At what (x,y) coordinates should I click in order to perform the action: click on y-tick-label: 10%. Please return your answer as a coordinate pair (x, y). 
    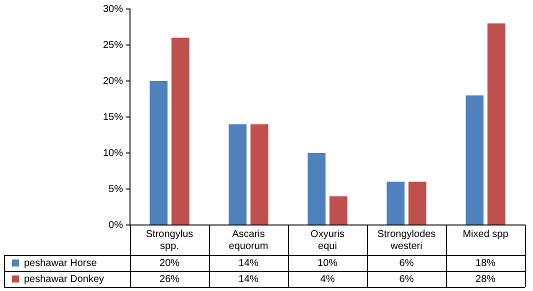
    Looking at the image, I should click on (113, 153).